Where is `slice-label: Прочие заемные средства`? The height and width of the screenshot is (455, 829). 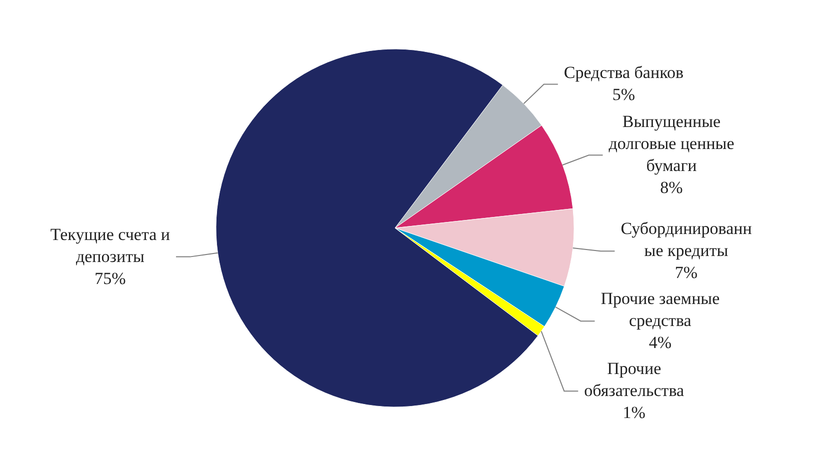 slice-label: Прочие заемные средства is located at coordinates (660, 309).